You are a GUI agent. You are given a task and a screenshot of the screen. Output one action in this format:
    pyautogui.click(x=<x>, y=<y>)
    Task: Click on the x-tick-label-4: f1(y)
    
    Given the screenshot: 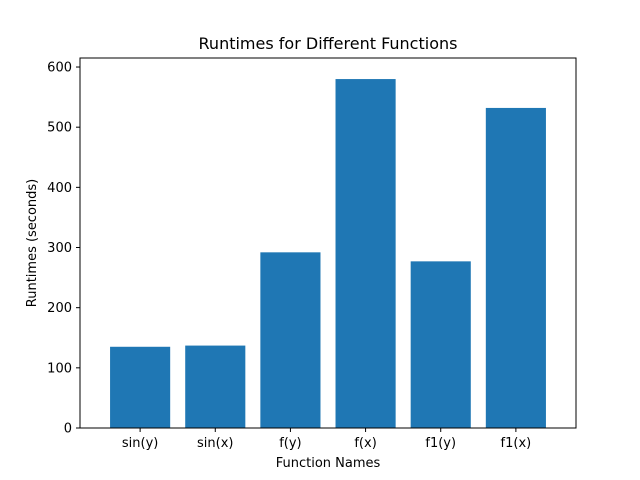 What is the action you would take?
    pyautogui.click(x=440, y=443)
    